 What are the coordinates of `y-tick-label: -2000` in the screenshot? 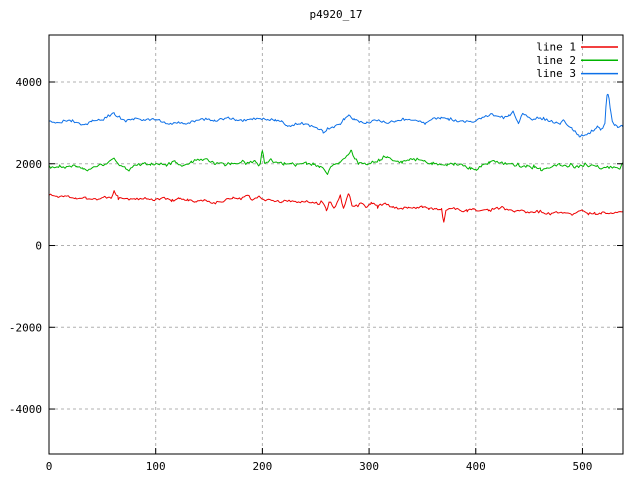 It's located at (25, 327).